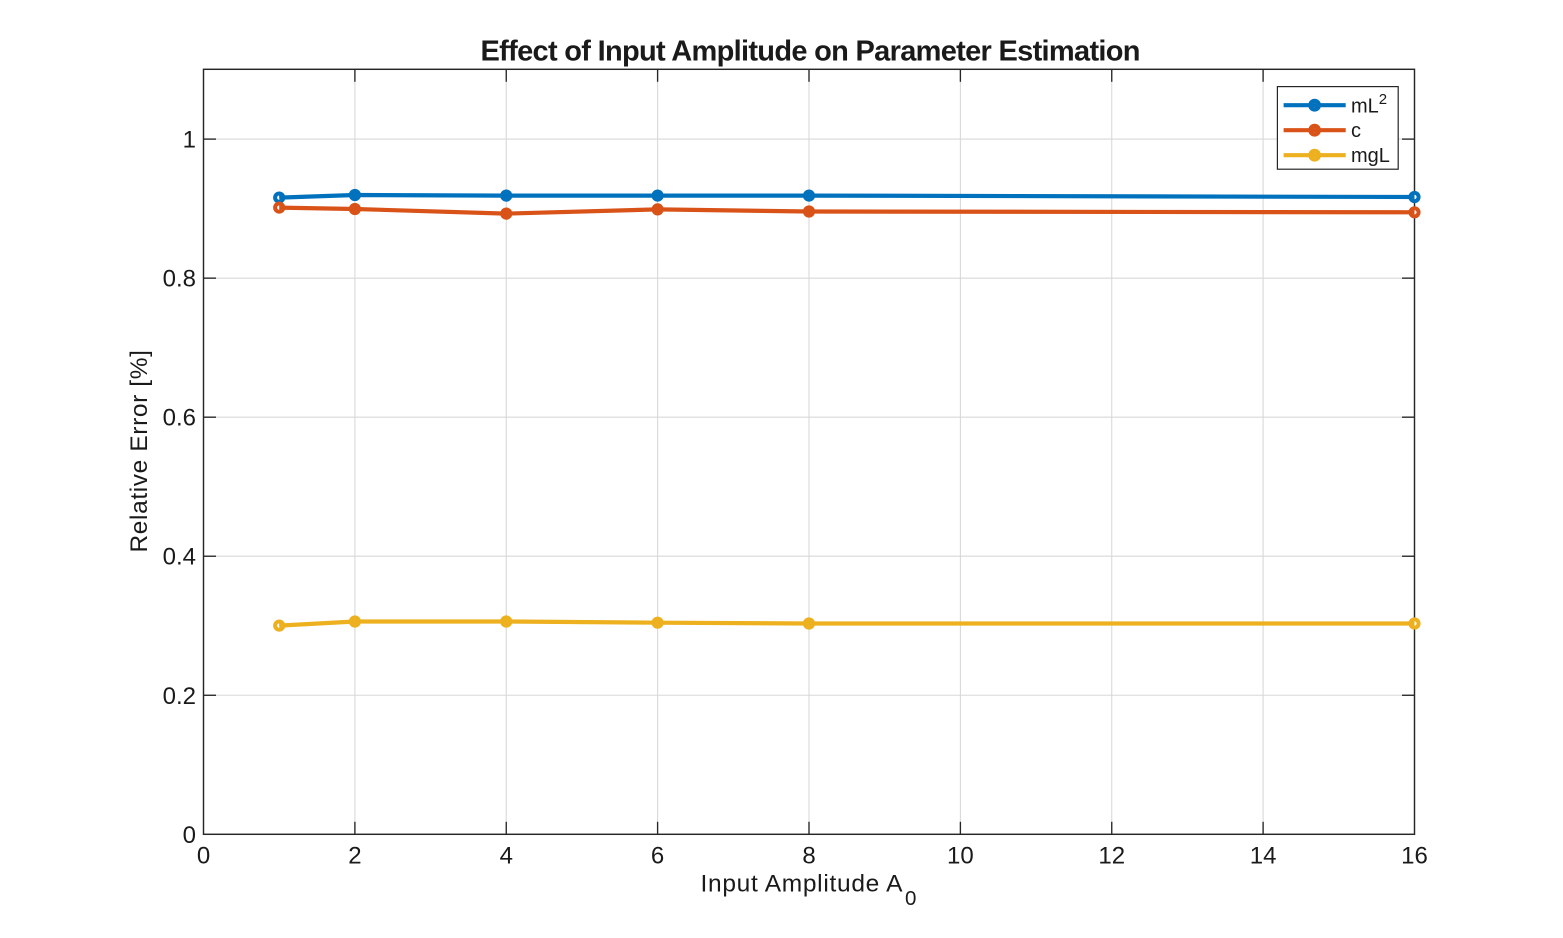 The image size is (1563, 938). Describe the element at coordinates (1263, 856) in the screenshot. I see `svg-text: 14` at that location.